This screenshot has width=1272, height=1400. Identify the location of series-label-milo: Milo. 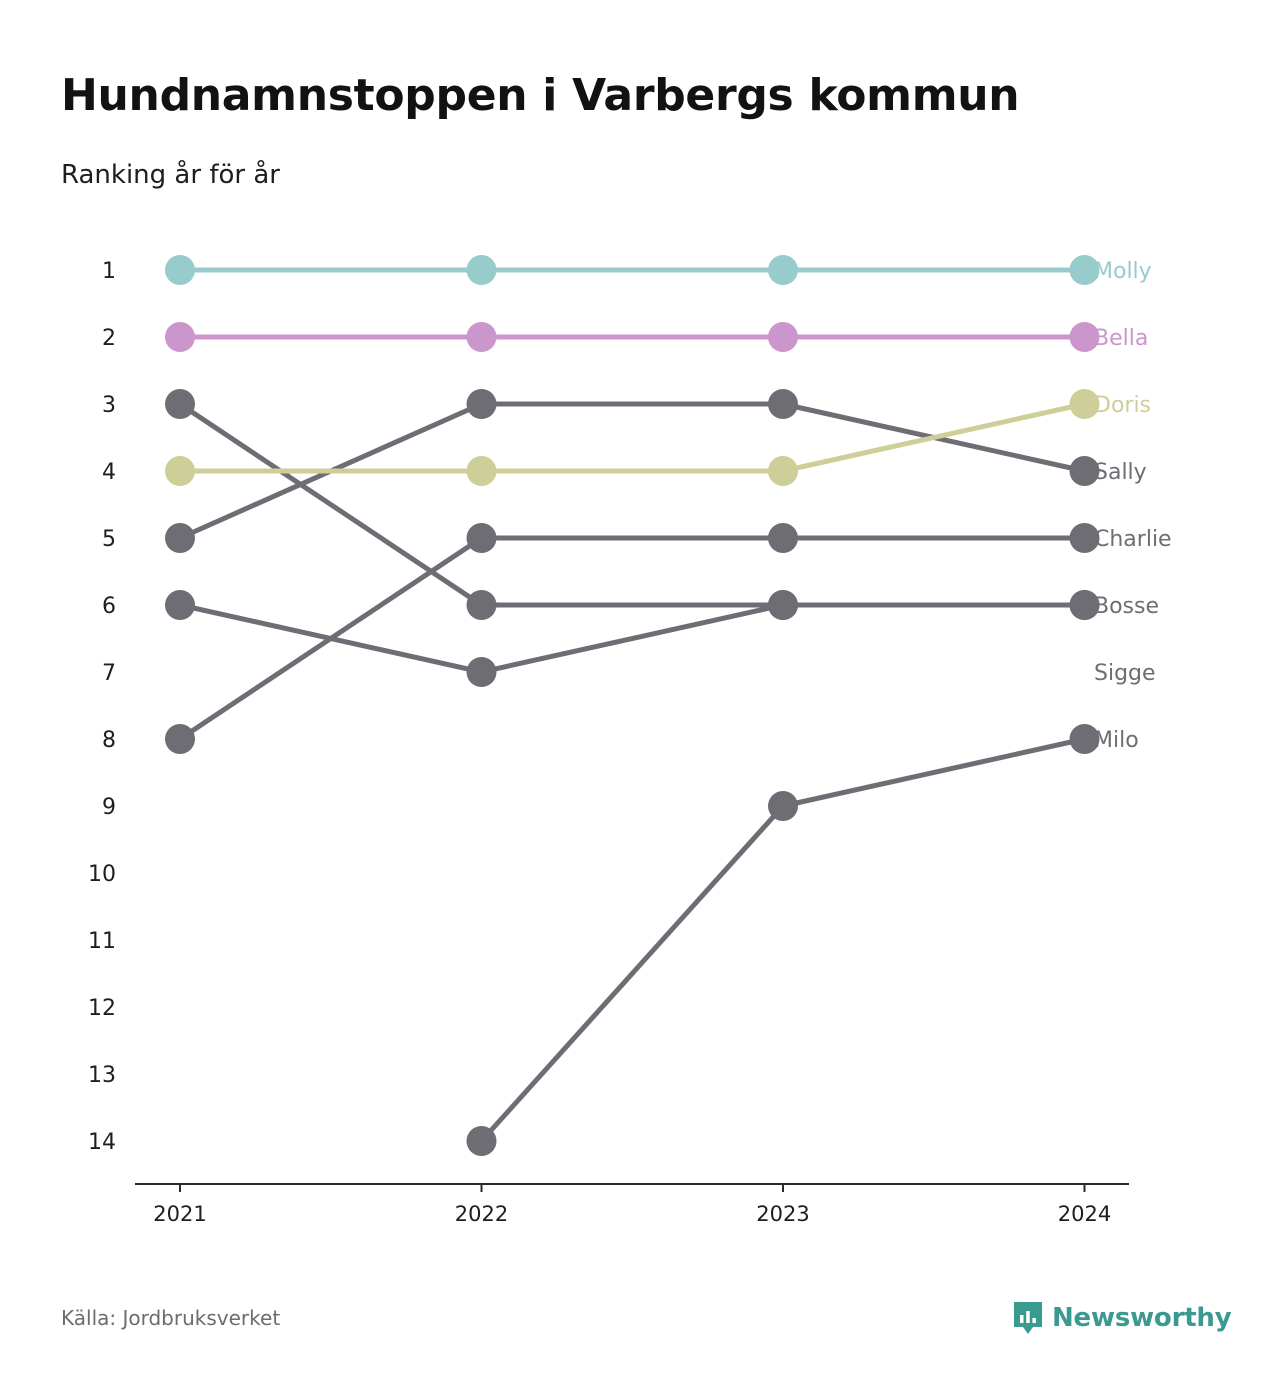
(1116, 740).